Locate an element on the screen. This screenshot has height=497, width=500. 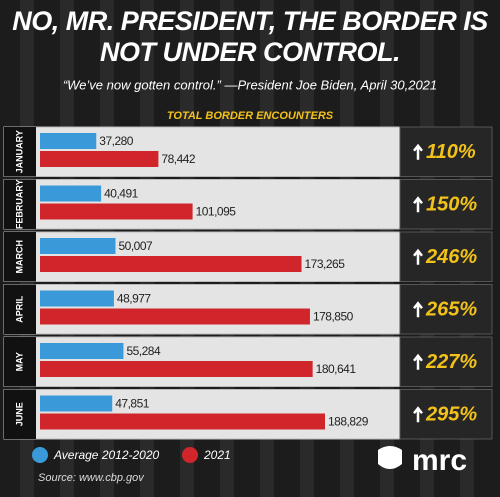
value-label: 188,829 is located at coordinates (348, 422).